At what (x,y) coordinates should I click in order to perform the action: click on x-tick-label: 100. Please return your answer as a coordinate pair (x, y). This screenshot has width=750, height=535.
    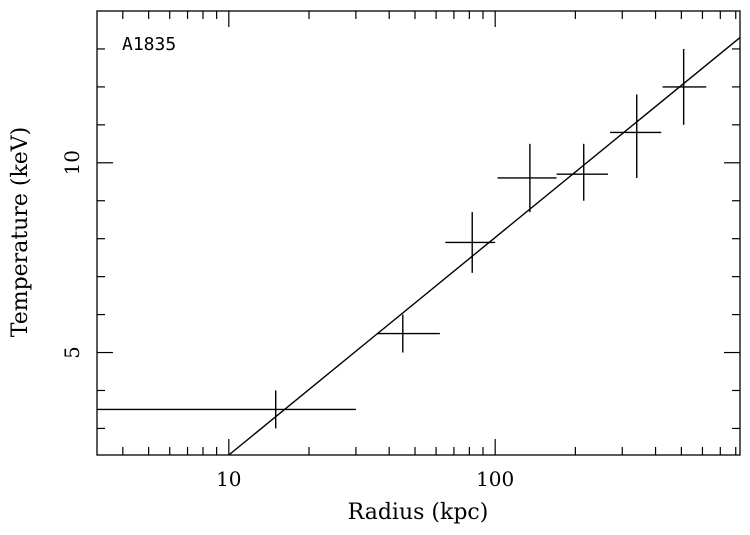
    Looking at the image, I should click on (495, 479).